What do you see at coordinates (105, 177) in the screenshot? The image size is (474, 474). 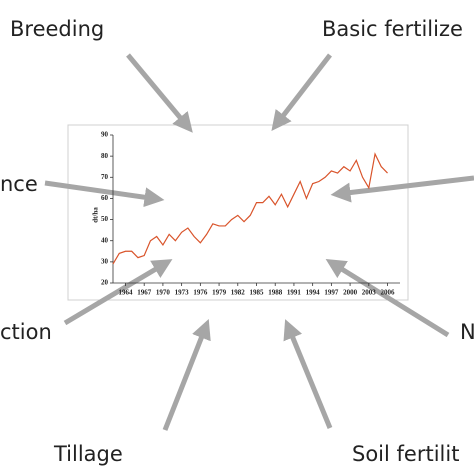 I see `y-tick-label: 70` at bounding box center [105, 177].